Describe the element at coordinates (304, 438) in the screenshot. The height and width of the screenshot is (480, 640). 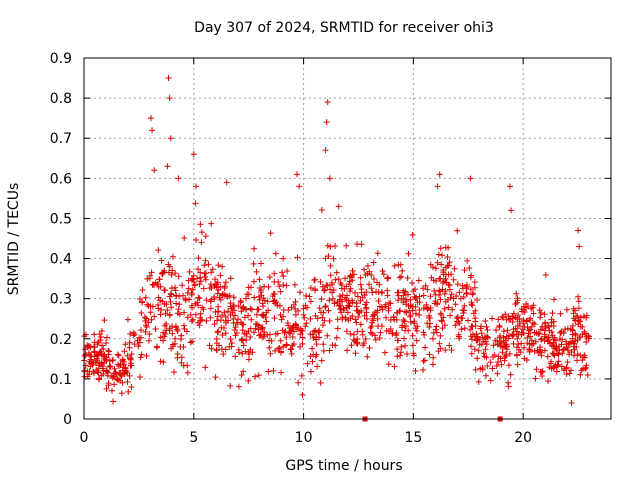
I see `x-tick-label: 10` at that location.